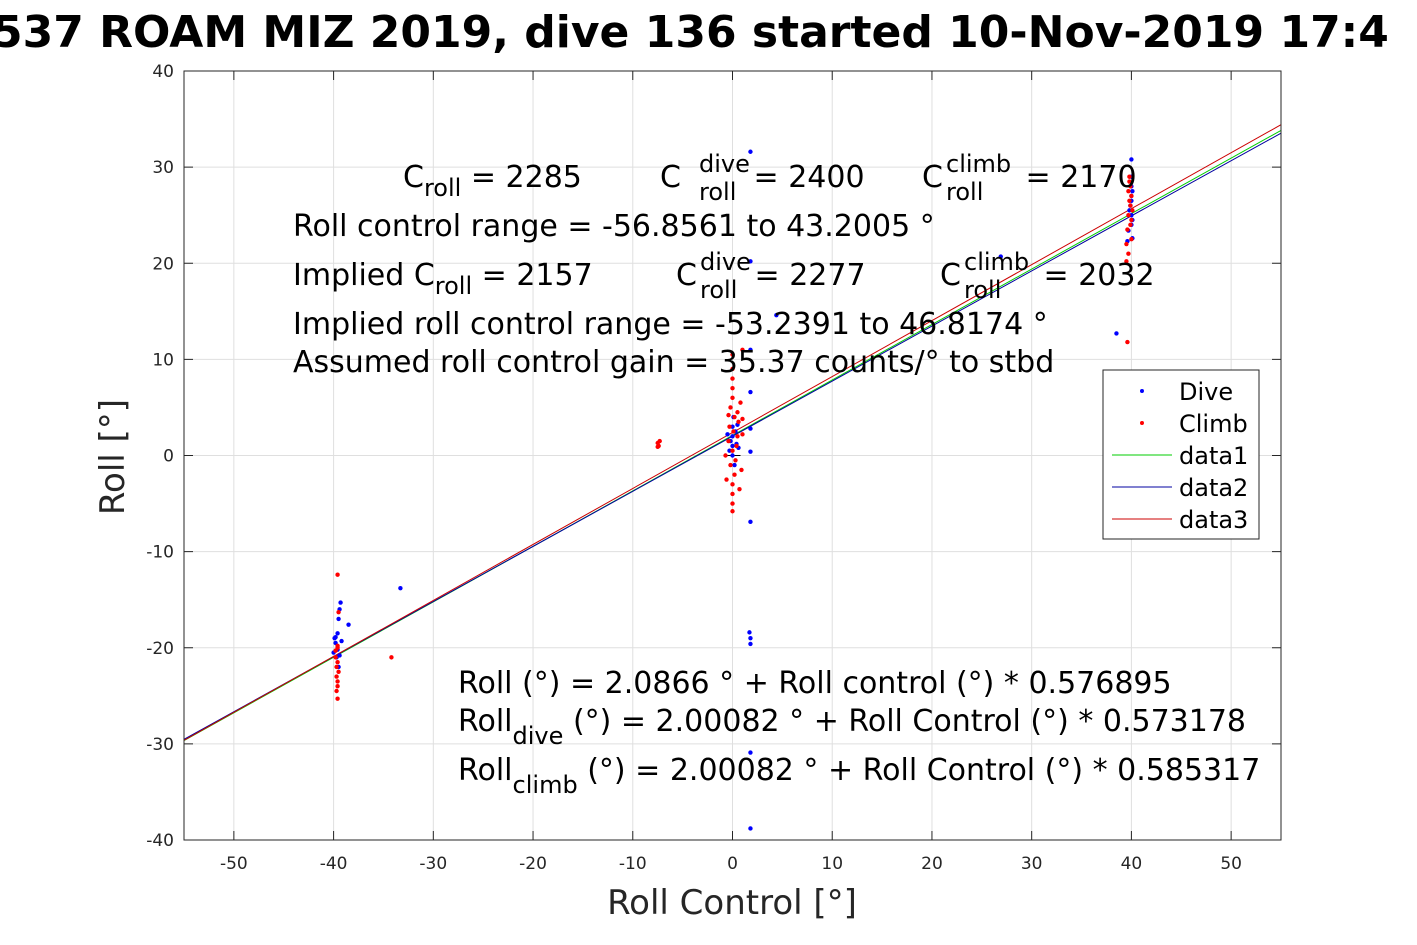 This screenshot has height=945, width=1417. Describe the element at coordinates (234, 864) in the screenshot. I see `x-tick-label: -50` at that location.